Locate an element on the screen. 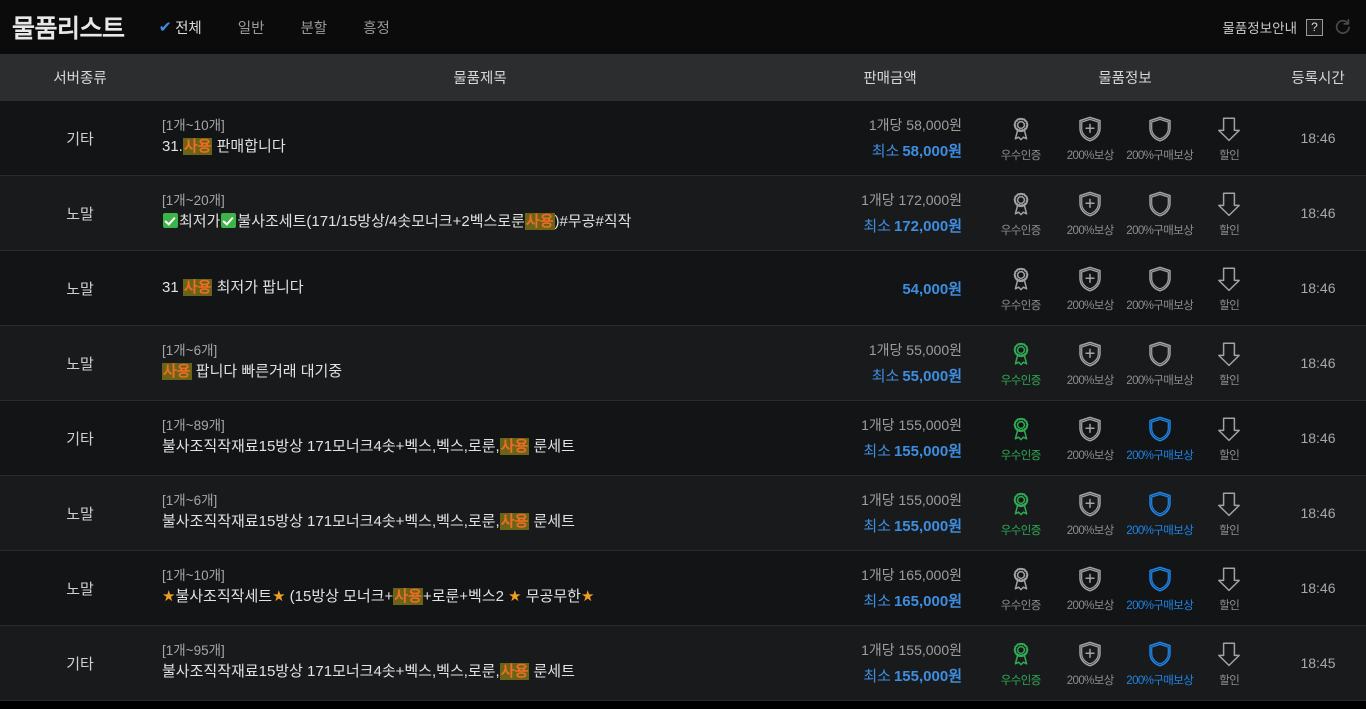 Image resolution: width=1366 pixels, height=709 pixels. column-header-time: 등록시간 is located at coordinates (1318, 79).